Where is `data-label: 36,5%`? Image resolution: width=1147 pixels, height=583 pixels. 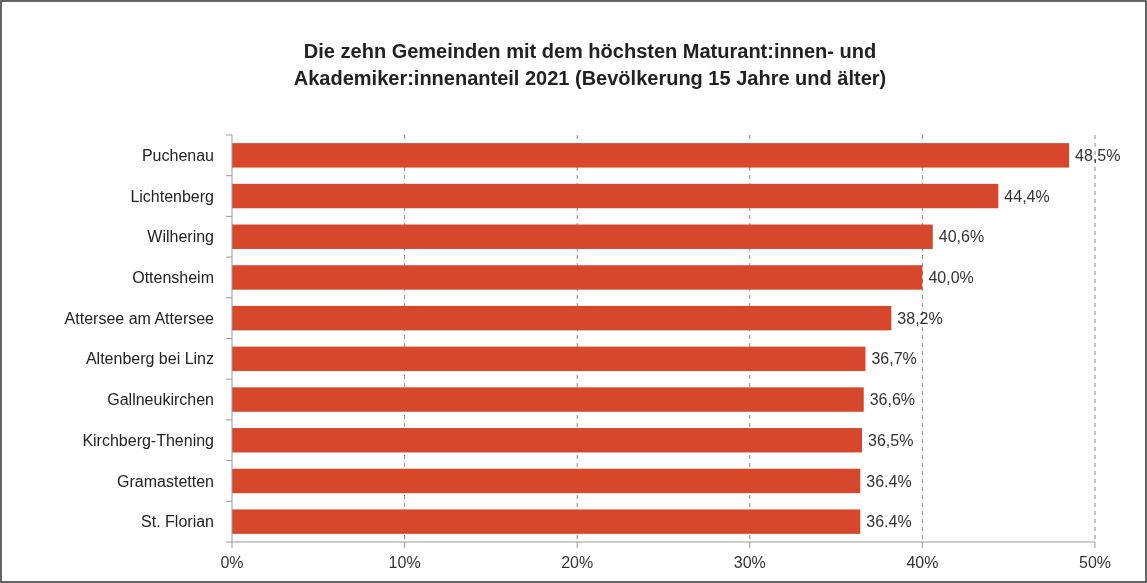
data-label: 36,5% is located at coordinates (890, 440).